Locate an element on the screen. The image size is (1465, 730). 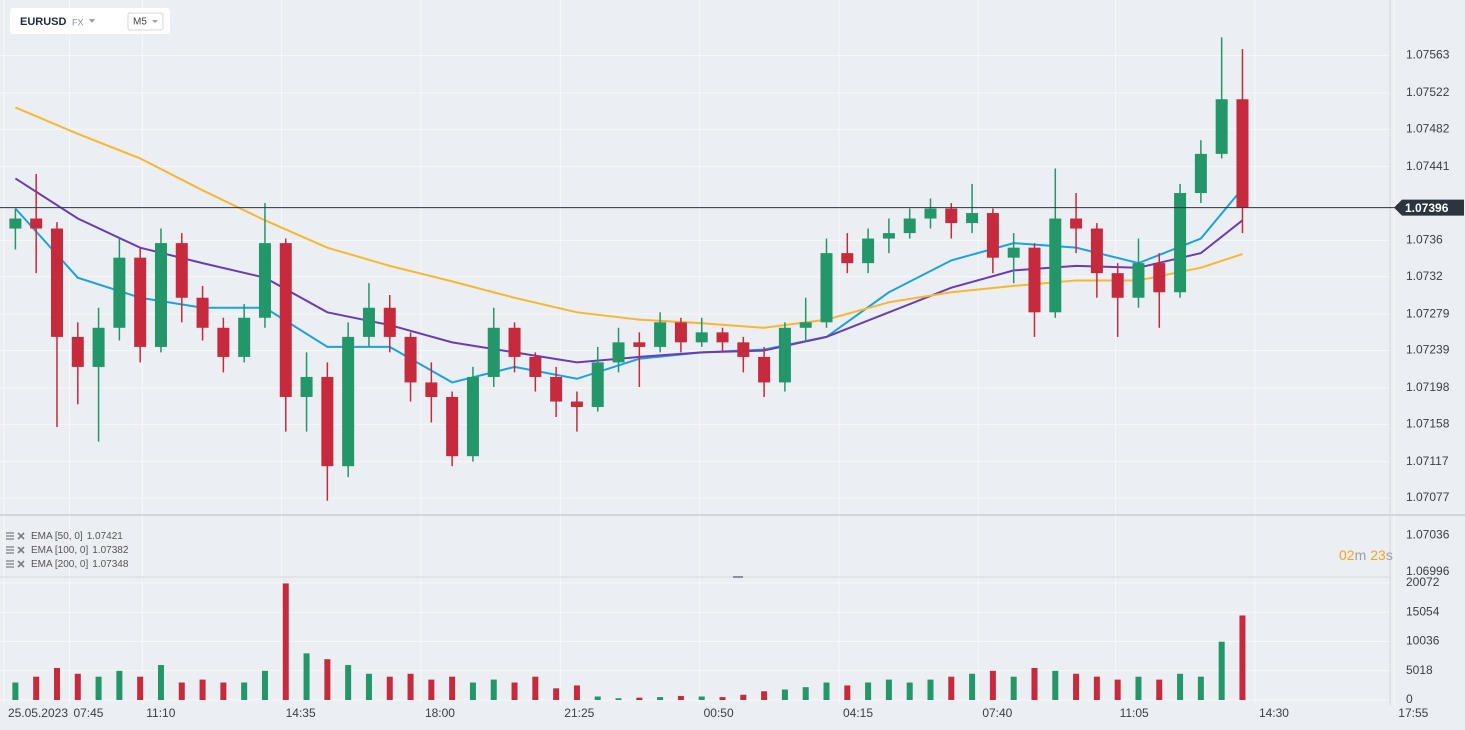
y-tick-label: 1.07279 is located at coordinates (1428, 313).